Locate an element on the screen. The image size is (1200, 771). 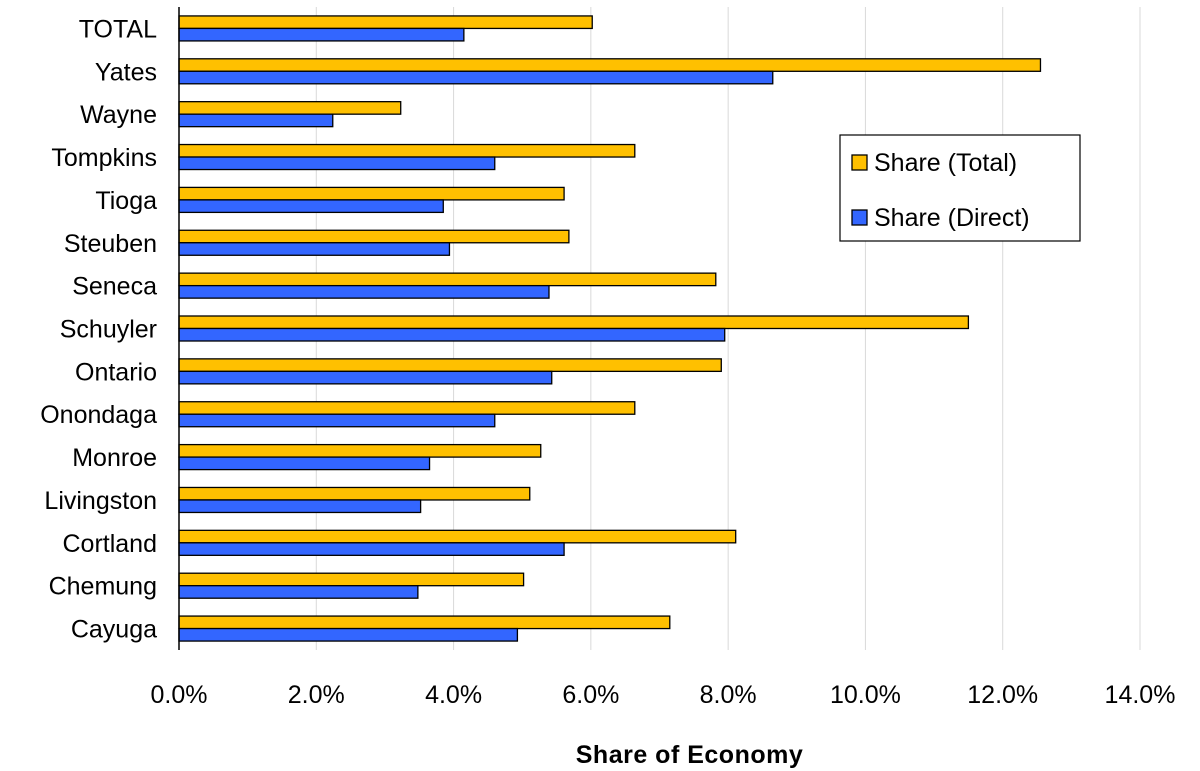
category-label-yates: Yates is located at coordinates (126, 72).